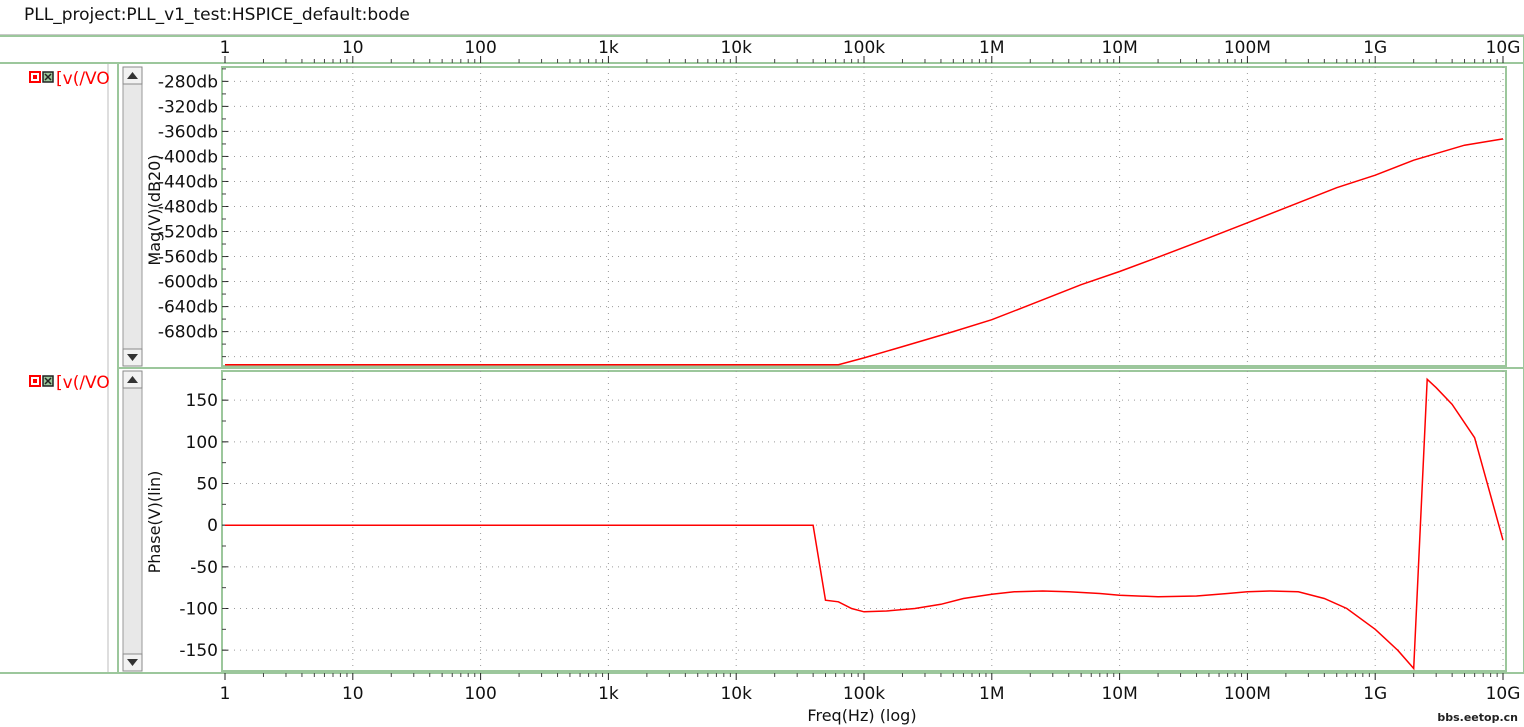 This screenshot has width=1524, height=727. I want to click on y-tick-label: 50, so click(207, 485).